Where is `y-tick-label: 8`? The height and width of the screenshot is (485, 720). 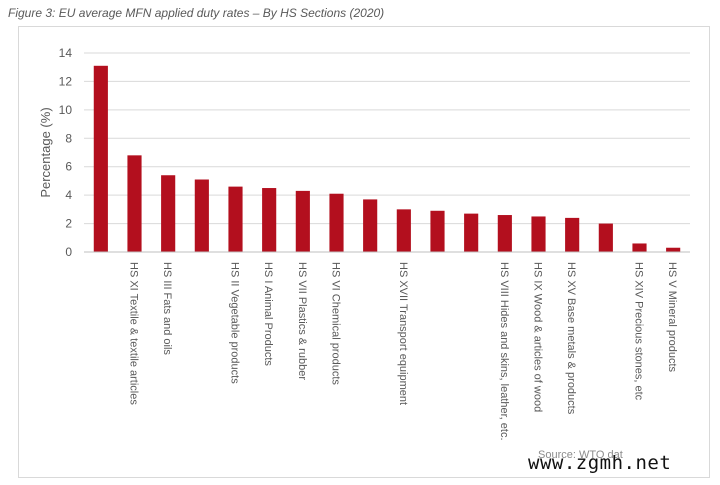 y-tick-label: 8 is located at coordinates (68, 138).